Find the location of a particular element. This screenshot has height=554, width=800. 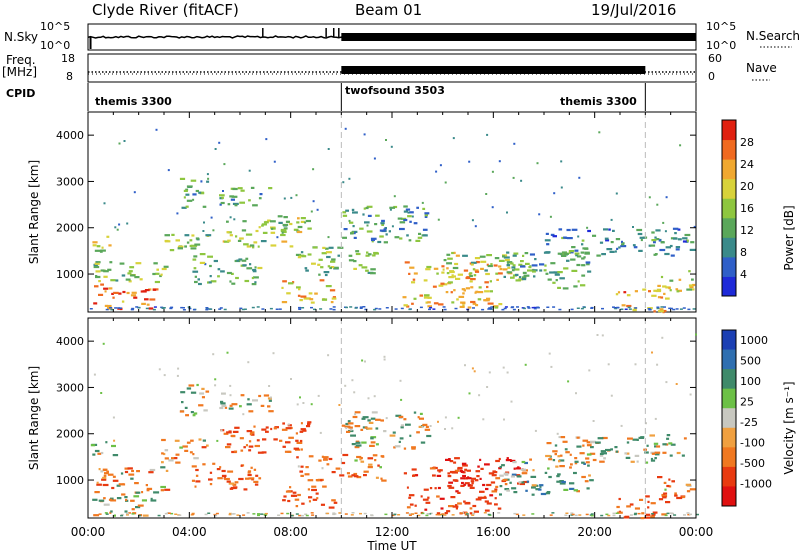

freq-tick-bottom: 8 is located at coordinates (69, 76).